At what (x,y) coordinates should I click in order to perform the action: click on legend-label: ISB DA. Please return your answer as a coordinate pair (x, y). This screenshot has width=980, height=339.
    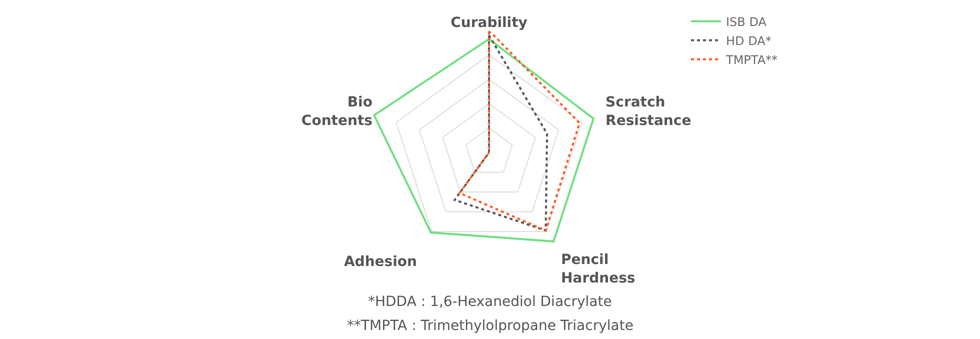
    Looking at the image, I should click on (747, 21).